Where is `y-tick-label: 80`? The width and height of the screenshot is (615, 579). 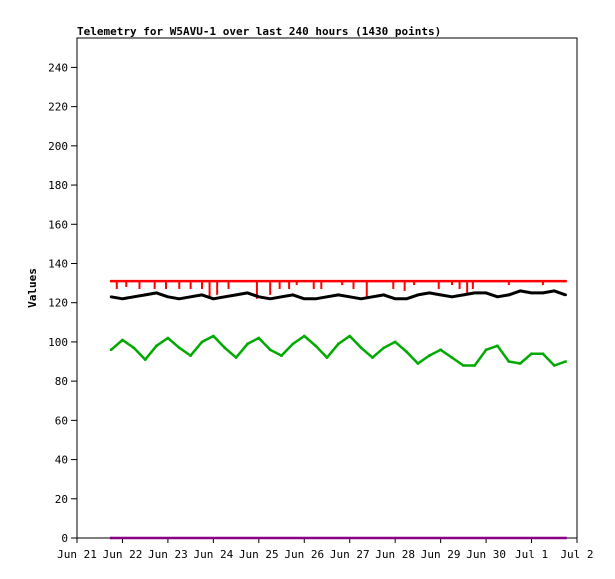
y-tick-label: 80 is located at coordinates (61, 381).